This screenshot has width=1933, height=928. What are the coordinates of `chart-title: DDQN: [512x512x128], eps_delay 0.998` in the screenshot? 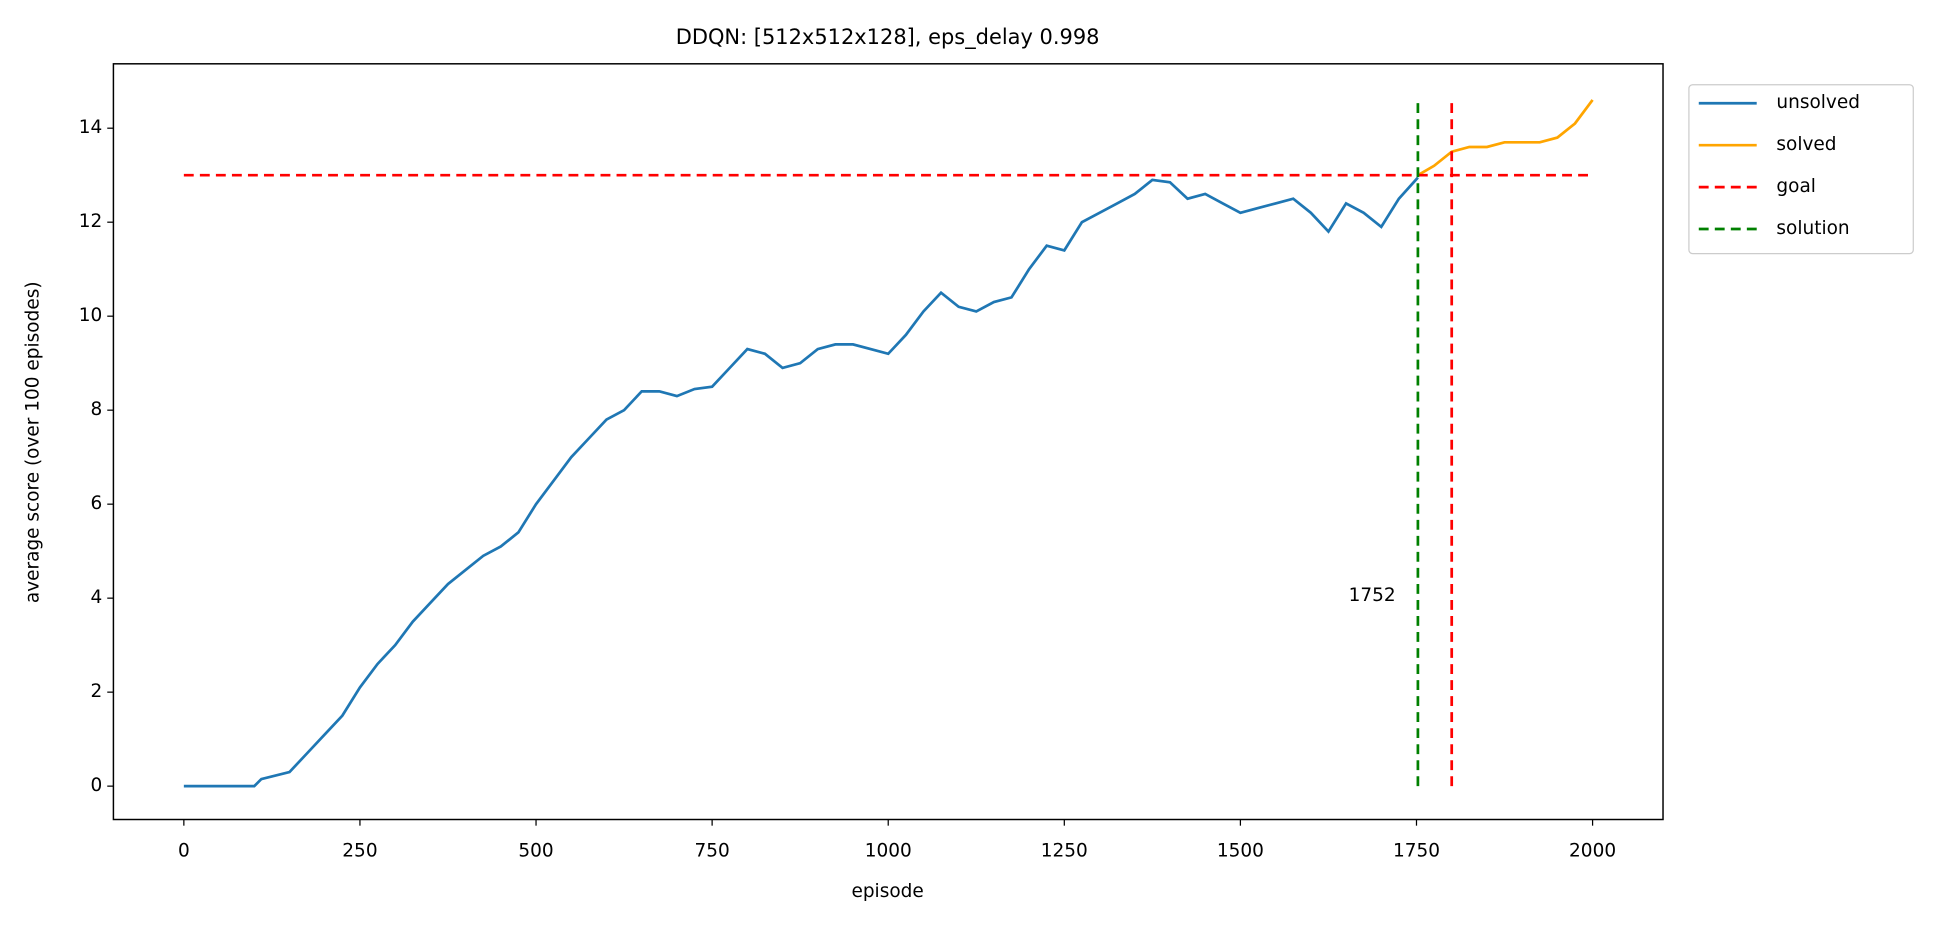 It's located at (888, 37).